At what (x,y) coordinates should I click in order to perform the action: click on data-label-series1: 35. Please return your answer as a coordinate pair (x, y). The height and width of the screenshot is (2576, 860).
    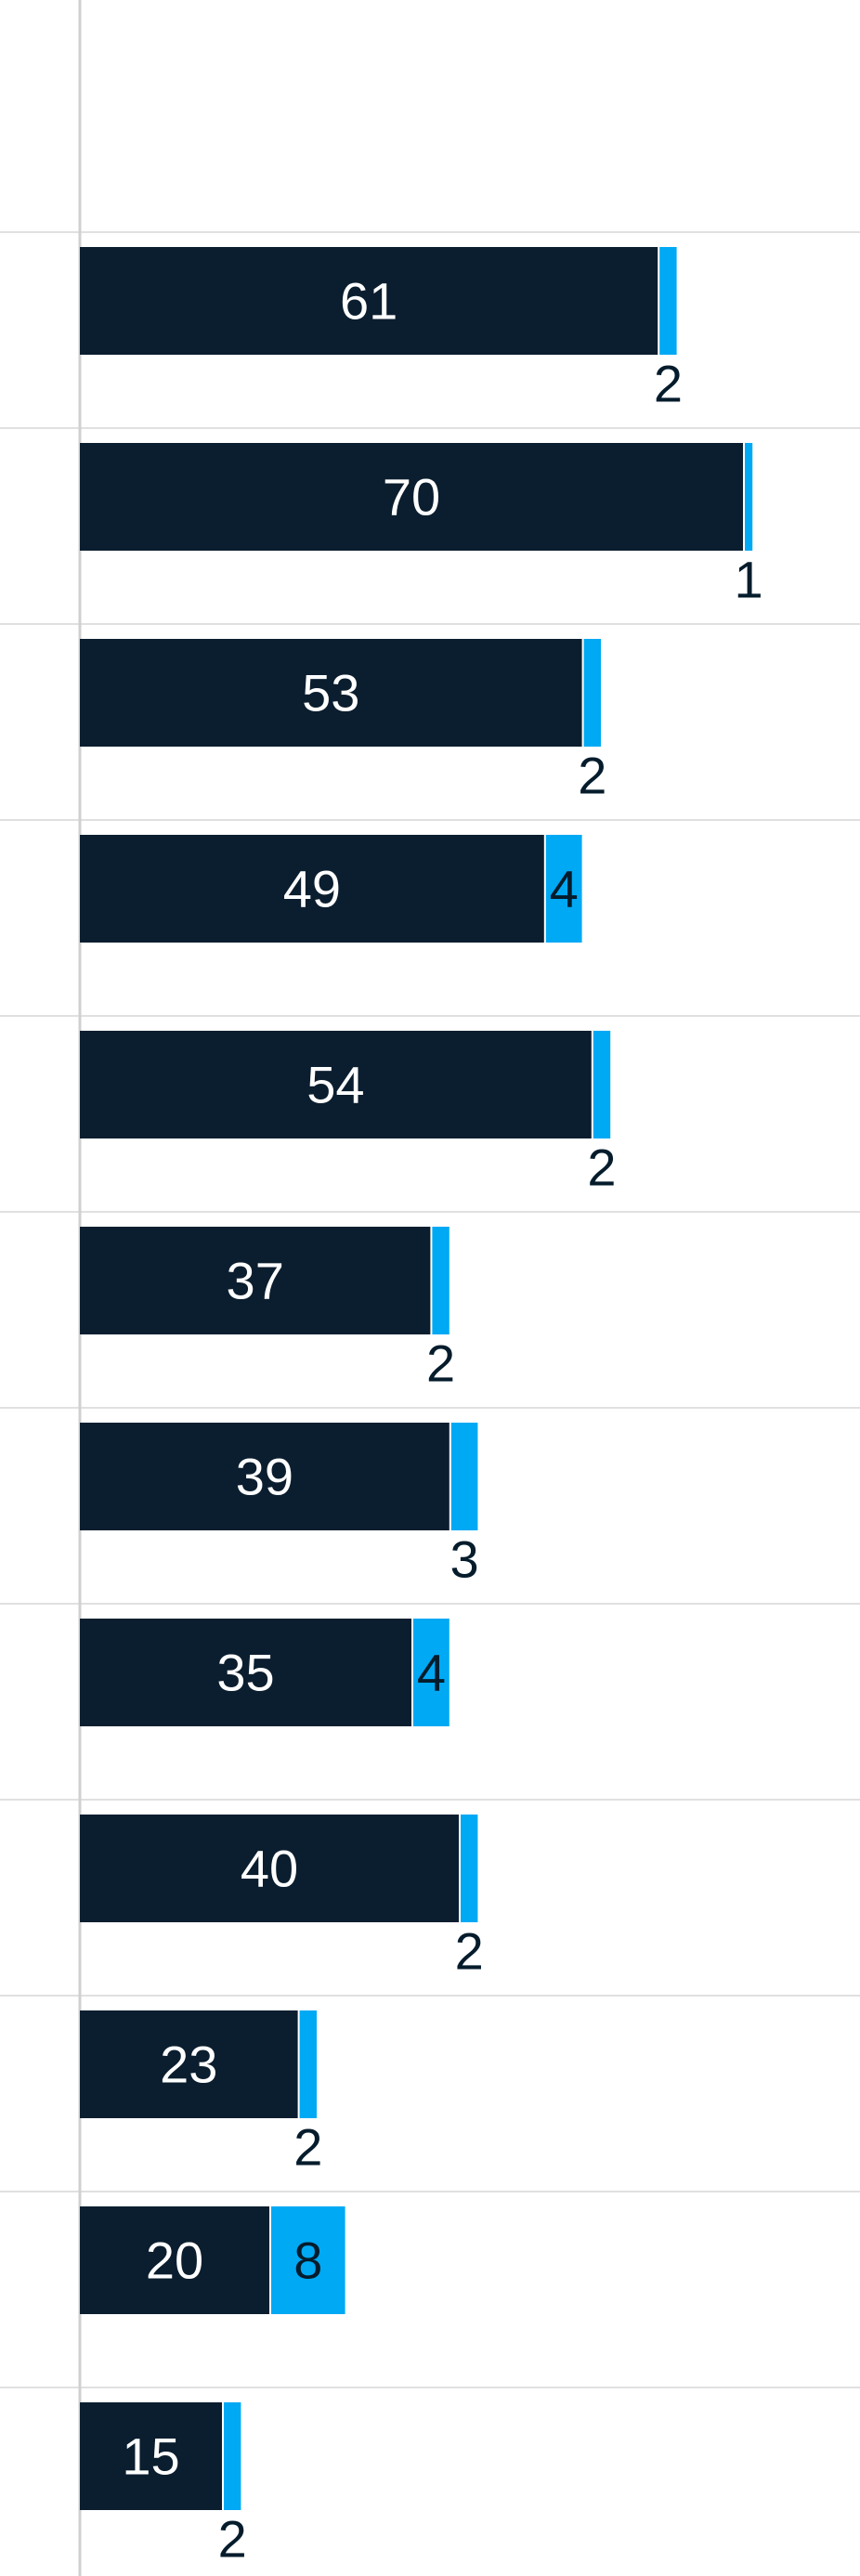
    Looking at the image, I should click on (245, 1673).